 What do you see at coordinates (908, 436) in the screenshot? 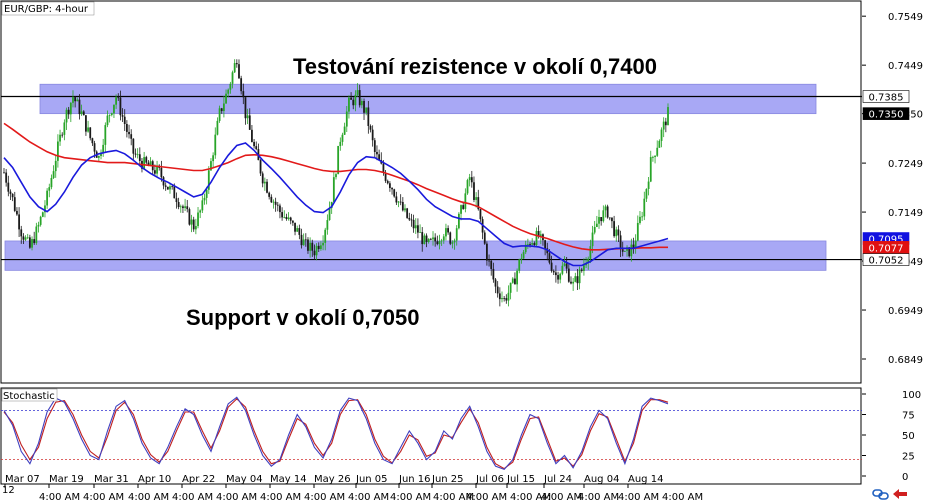
I see `stoch-tick-label: 50` at bounding box center [908, 436].